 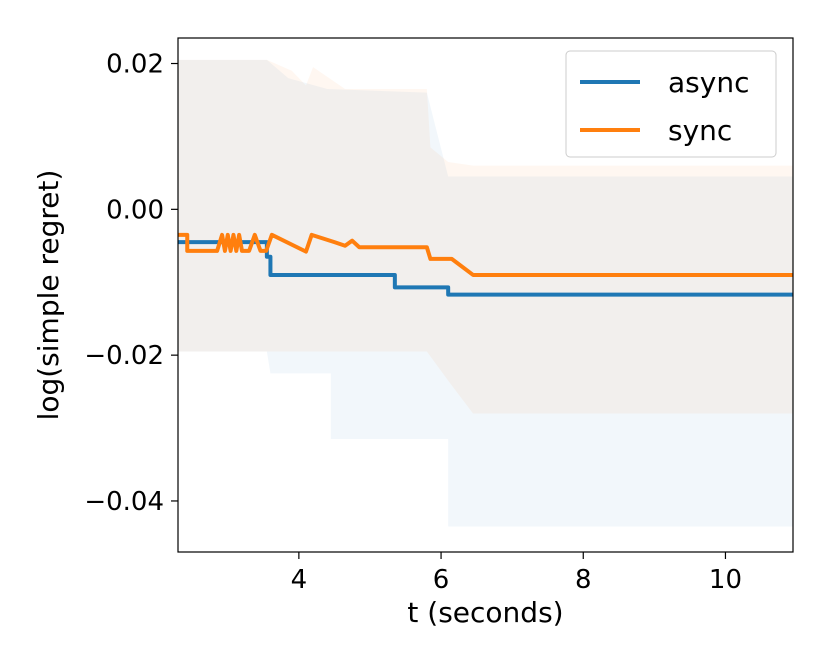 I want to click on x-tick-label: 4, so click(x=299, y=580).